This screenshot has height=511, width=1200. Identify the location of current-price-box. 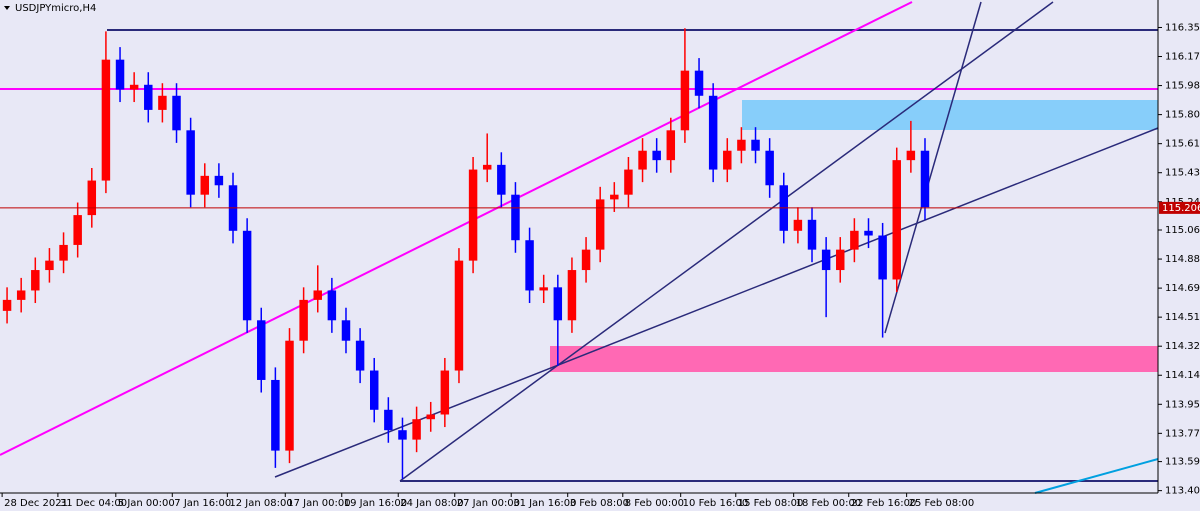
(1179, 207).